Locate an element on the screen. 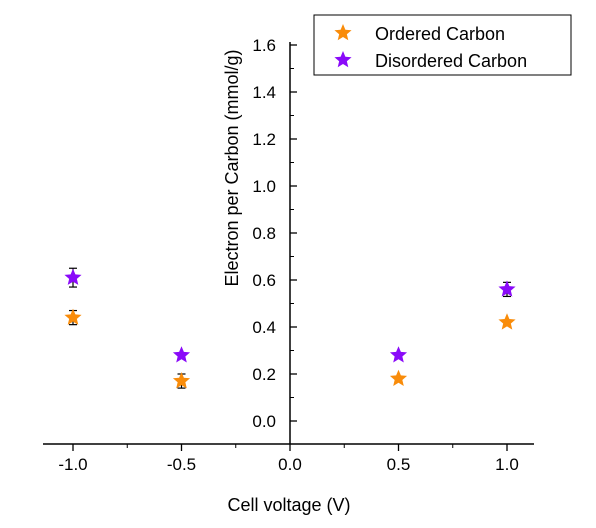 The height and width of the screenshot is (528, 596). x-axis-label: Cell voltage (V) is located at coordinates (288, 505).